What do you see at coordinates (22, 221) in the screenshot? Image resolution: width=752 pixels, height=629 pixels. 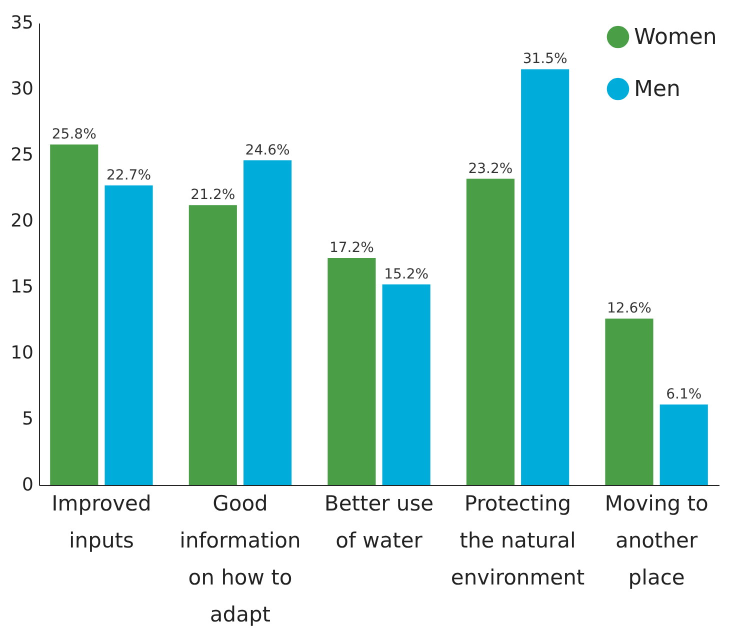 I see `y-tick-label: 20` at bounding box center [22, 221].